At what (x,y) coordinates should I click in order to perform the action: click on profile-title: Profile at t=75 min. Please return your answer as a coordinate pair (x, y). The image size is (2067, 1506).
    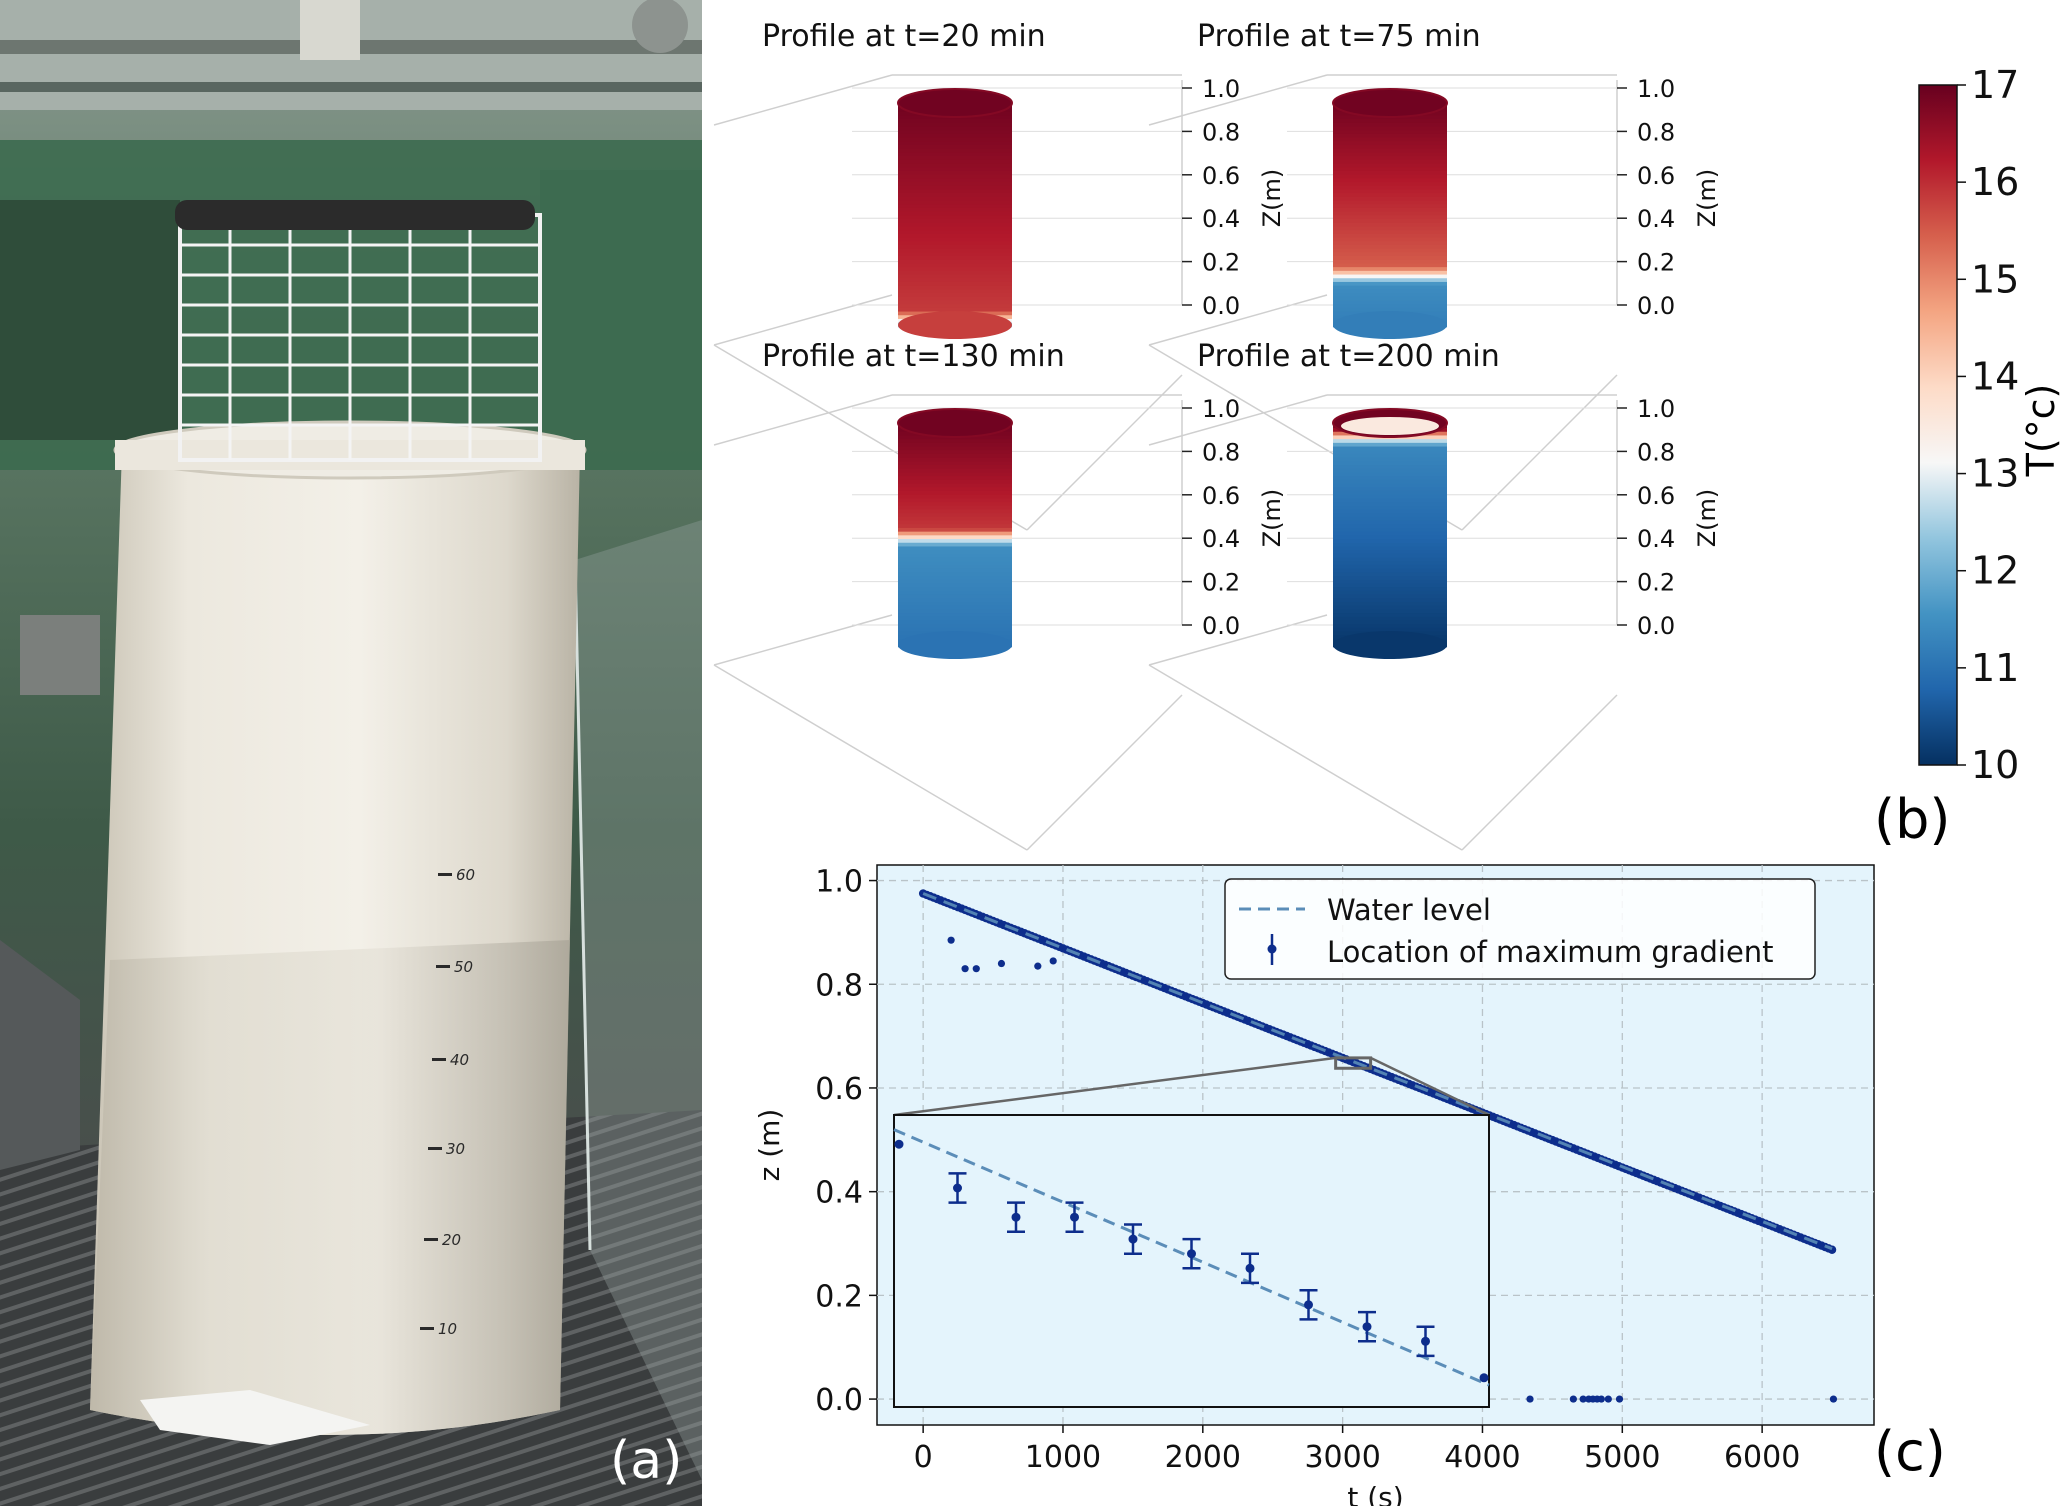
    Looking at the image, I should click on (1339, 36).